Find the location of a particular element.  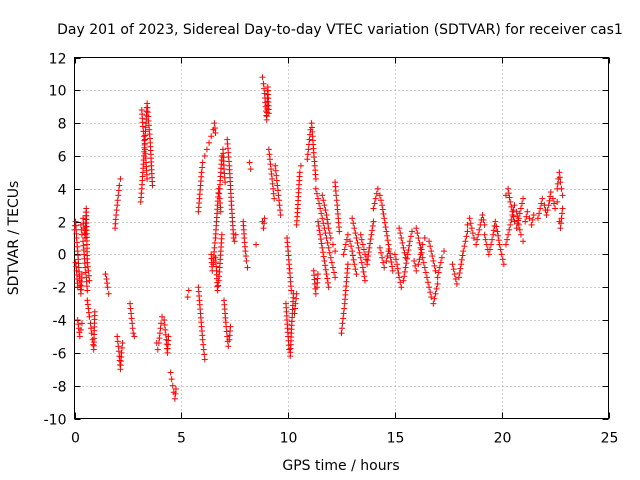

y-tick-label: 4 is located at coordinates (62, 191).